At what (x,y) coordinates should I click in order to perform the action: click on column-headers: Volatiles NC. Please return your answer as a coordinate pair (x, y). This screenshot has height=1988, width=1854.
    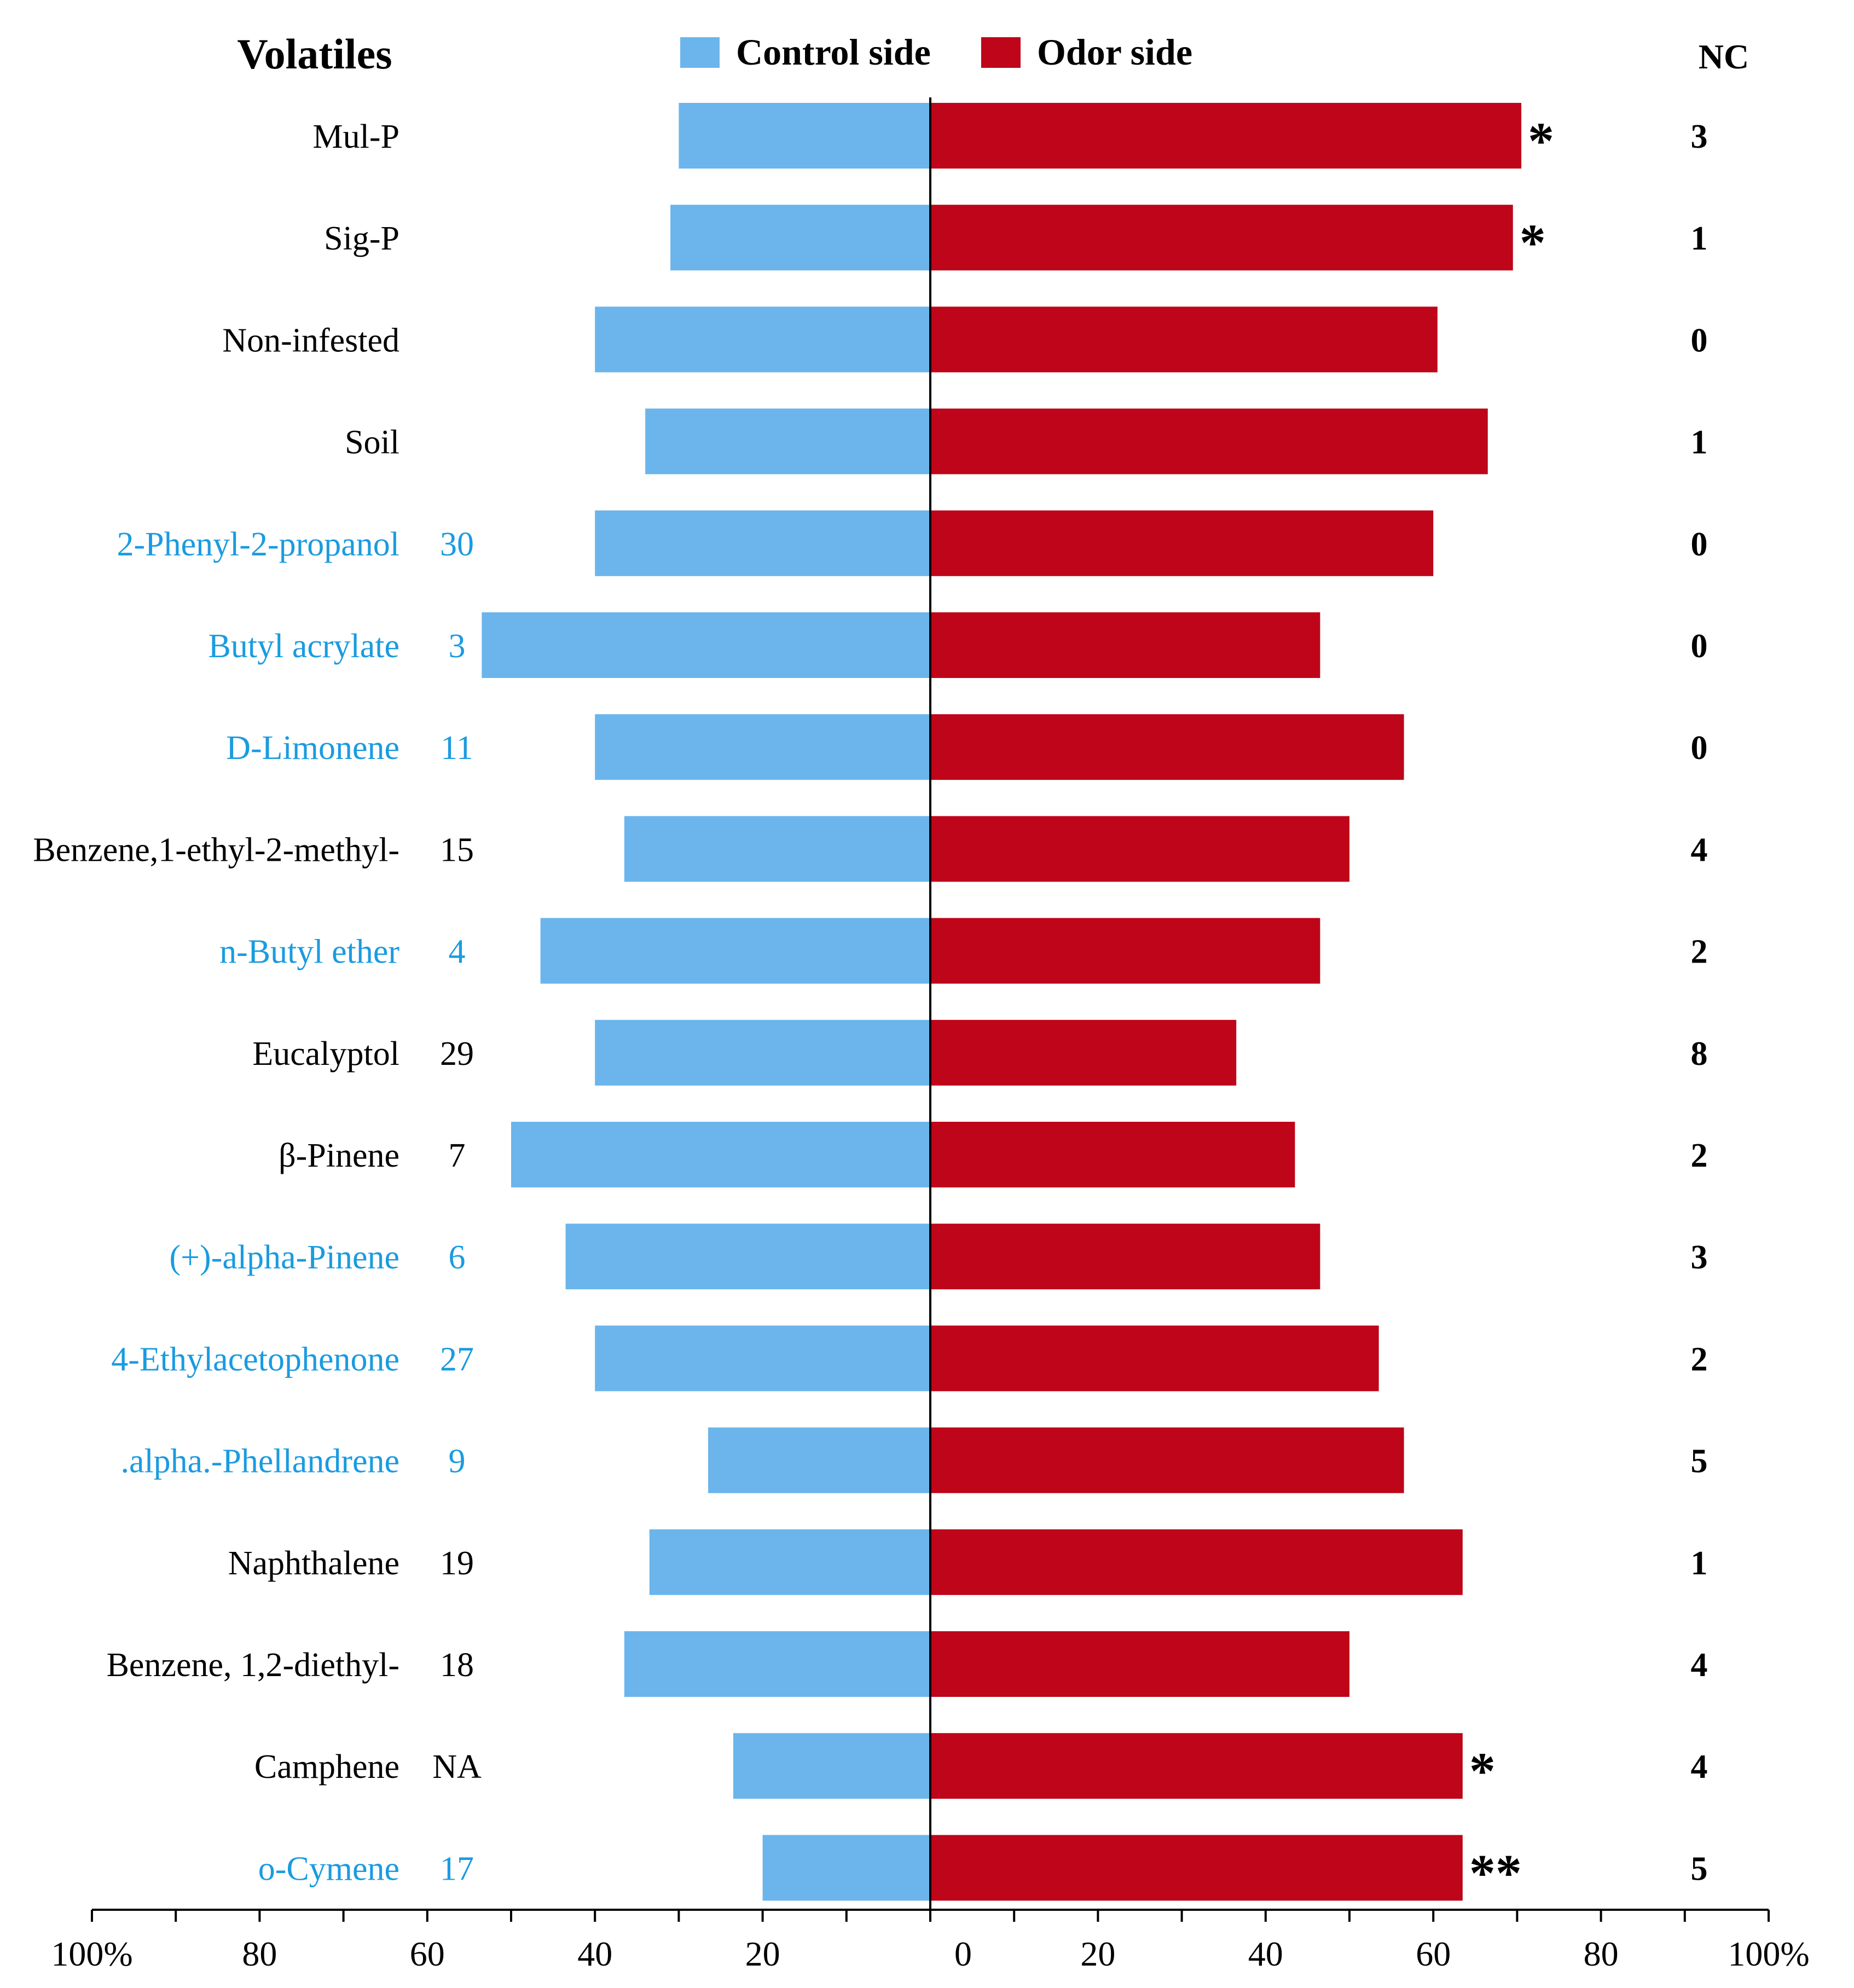
    Looking at the image, I should click on (993, 54).